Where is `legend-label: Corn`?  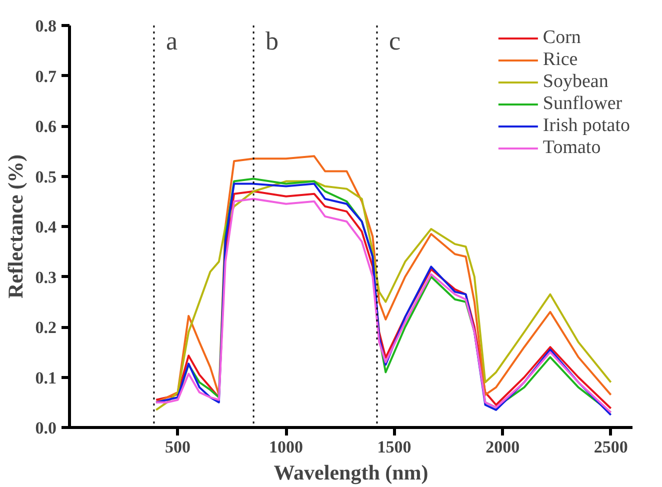 legend-label: Corn is located at coordinates (561, 38).